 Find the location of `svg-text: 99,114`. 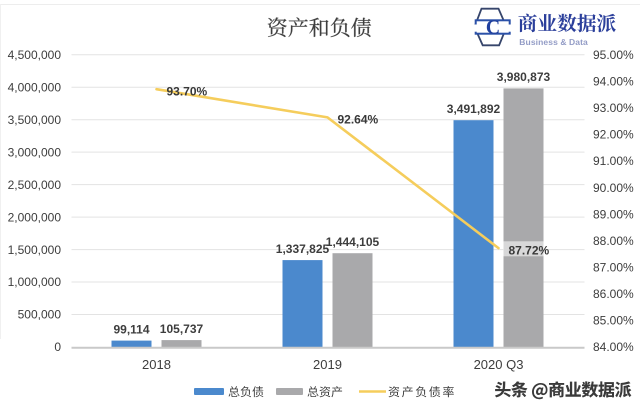

svg-text: 99,114 is located at coordinates (131, 329).